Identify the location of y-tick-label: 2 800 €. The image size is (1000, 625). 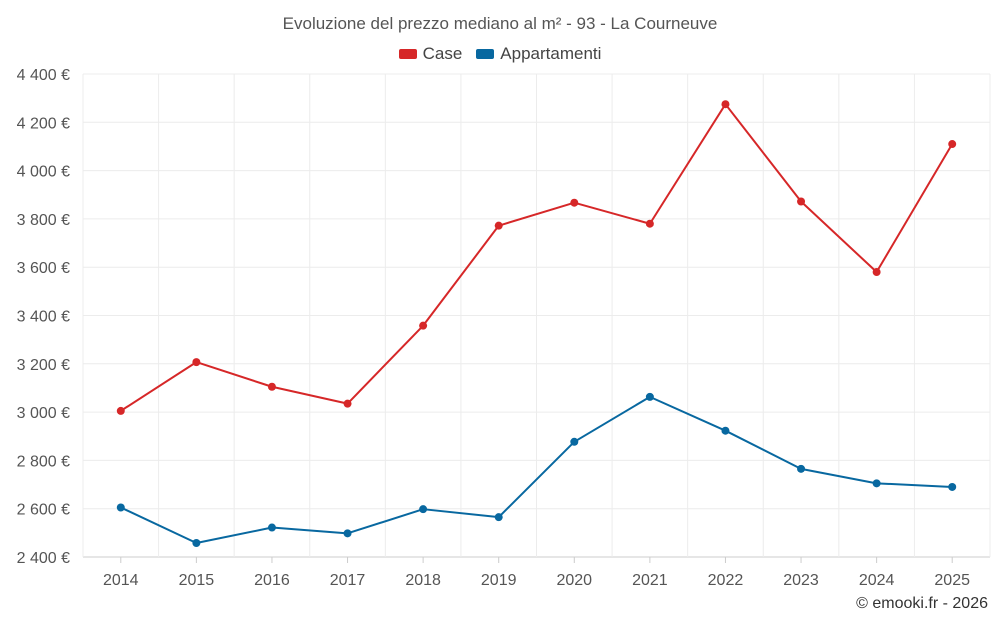
(43, 461).